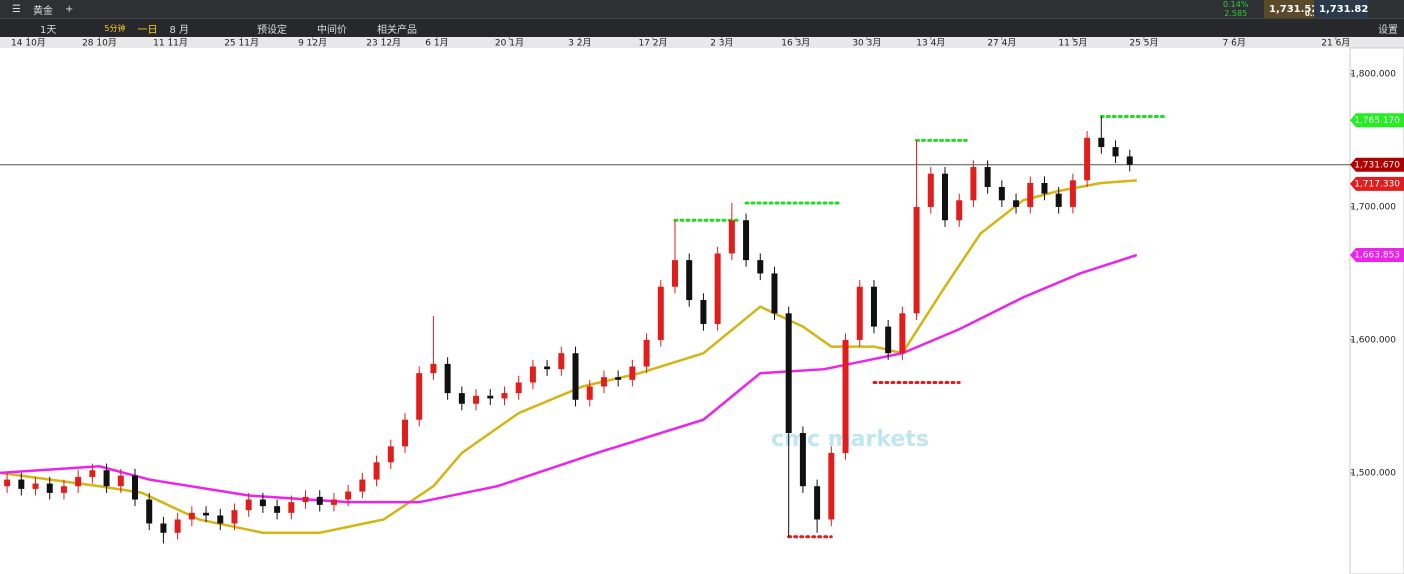 Image resolution: width=1404 pixels, height=574 pixels. Describe the element at coordinates (48, 30) in the screenshot. I see `period: 1天` at that location.